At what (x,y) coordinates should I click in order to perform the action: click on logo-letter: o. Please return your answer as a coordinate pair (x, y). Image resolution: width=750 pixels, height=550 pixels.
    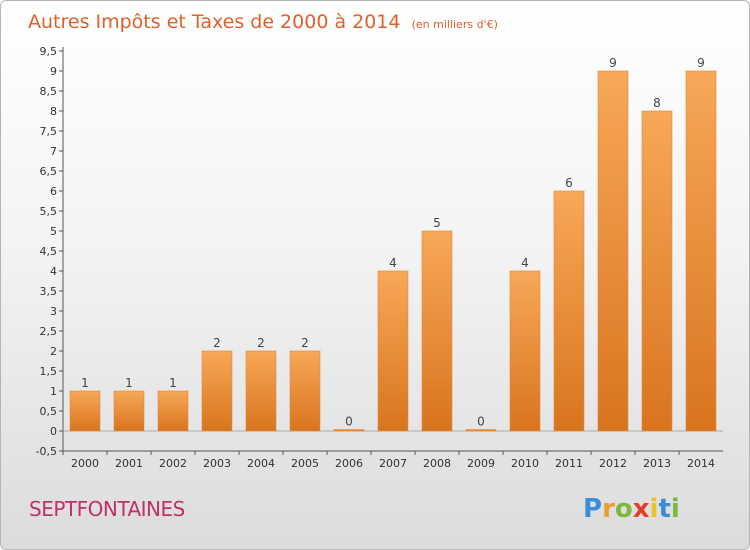
    Looking at the image, I should click on (624, 509).